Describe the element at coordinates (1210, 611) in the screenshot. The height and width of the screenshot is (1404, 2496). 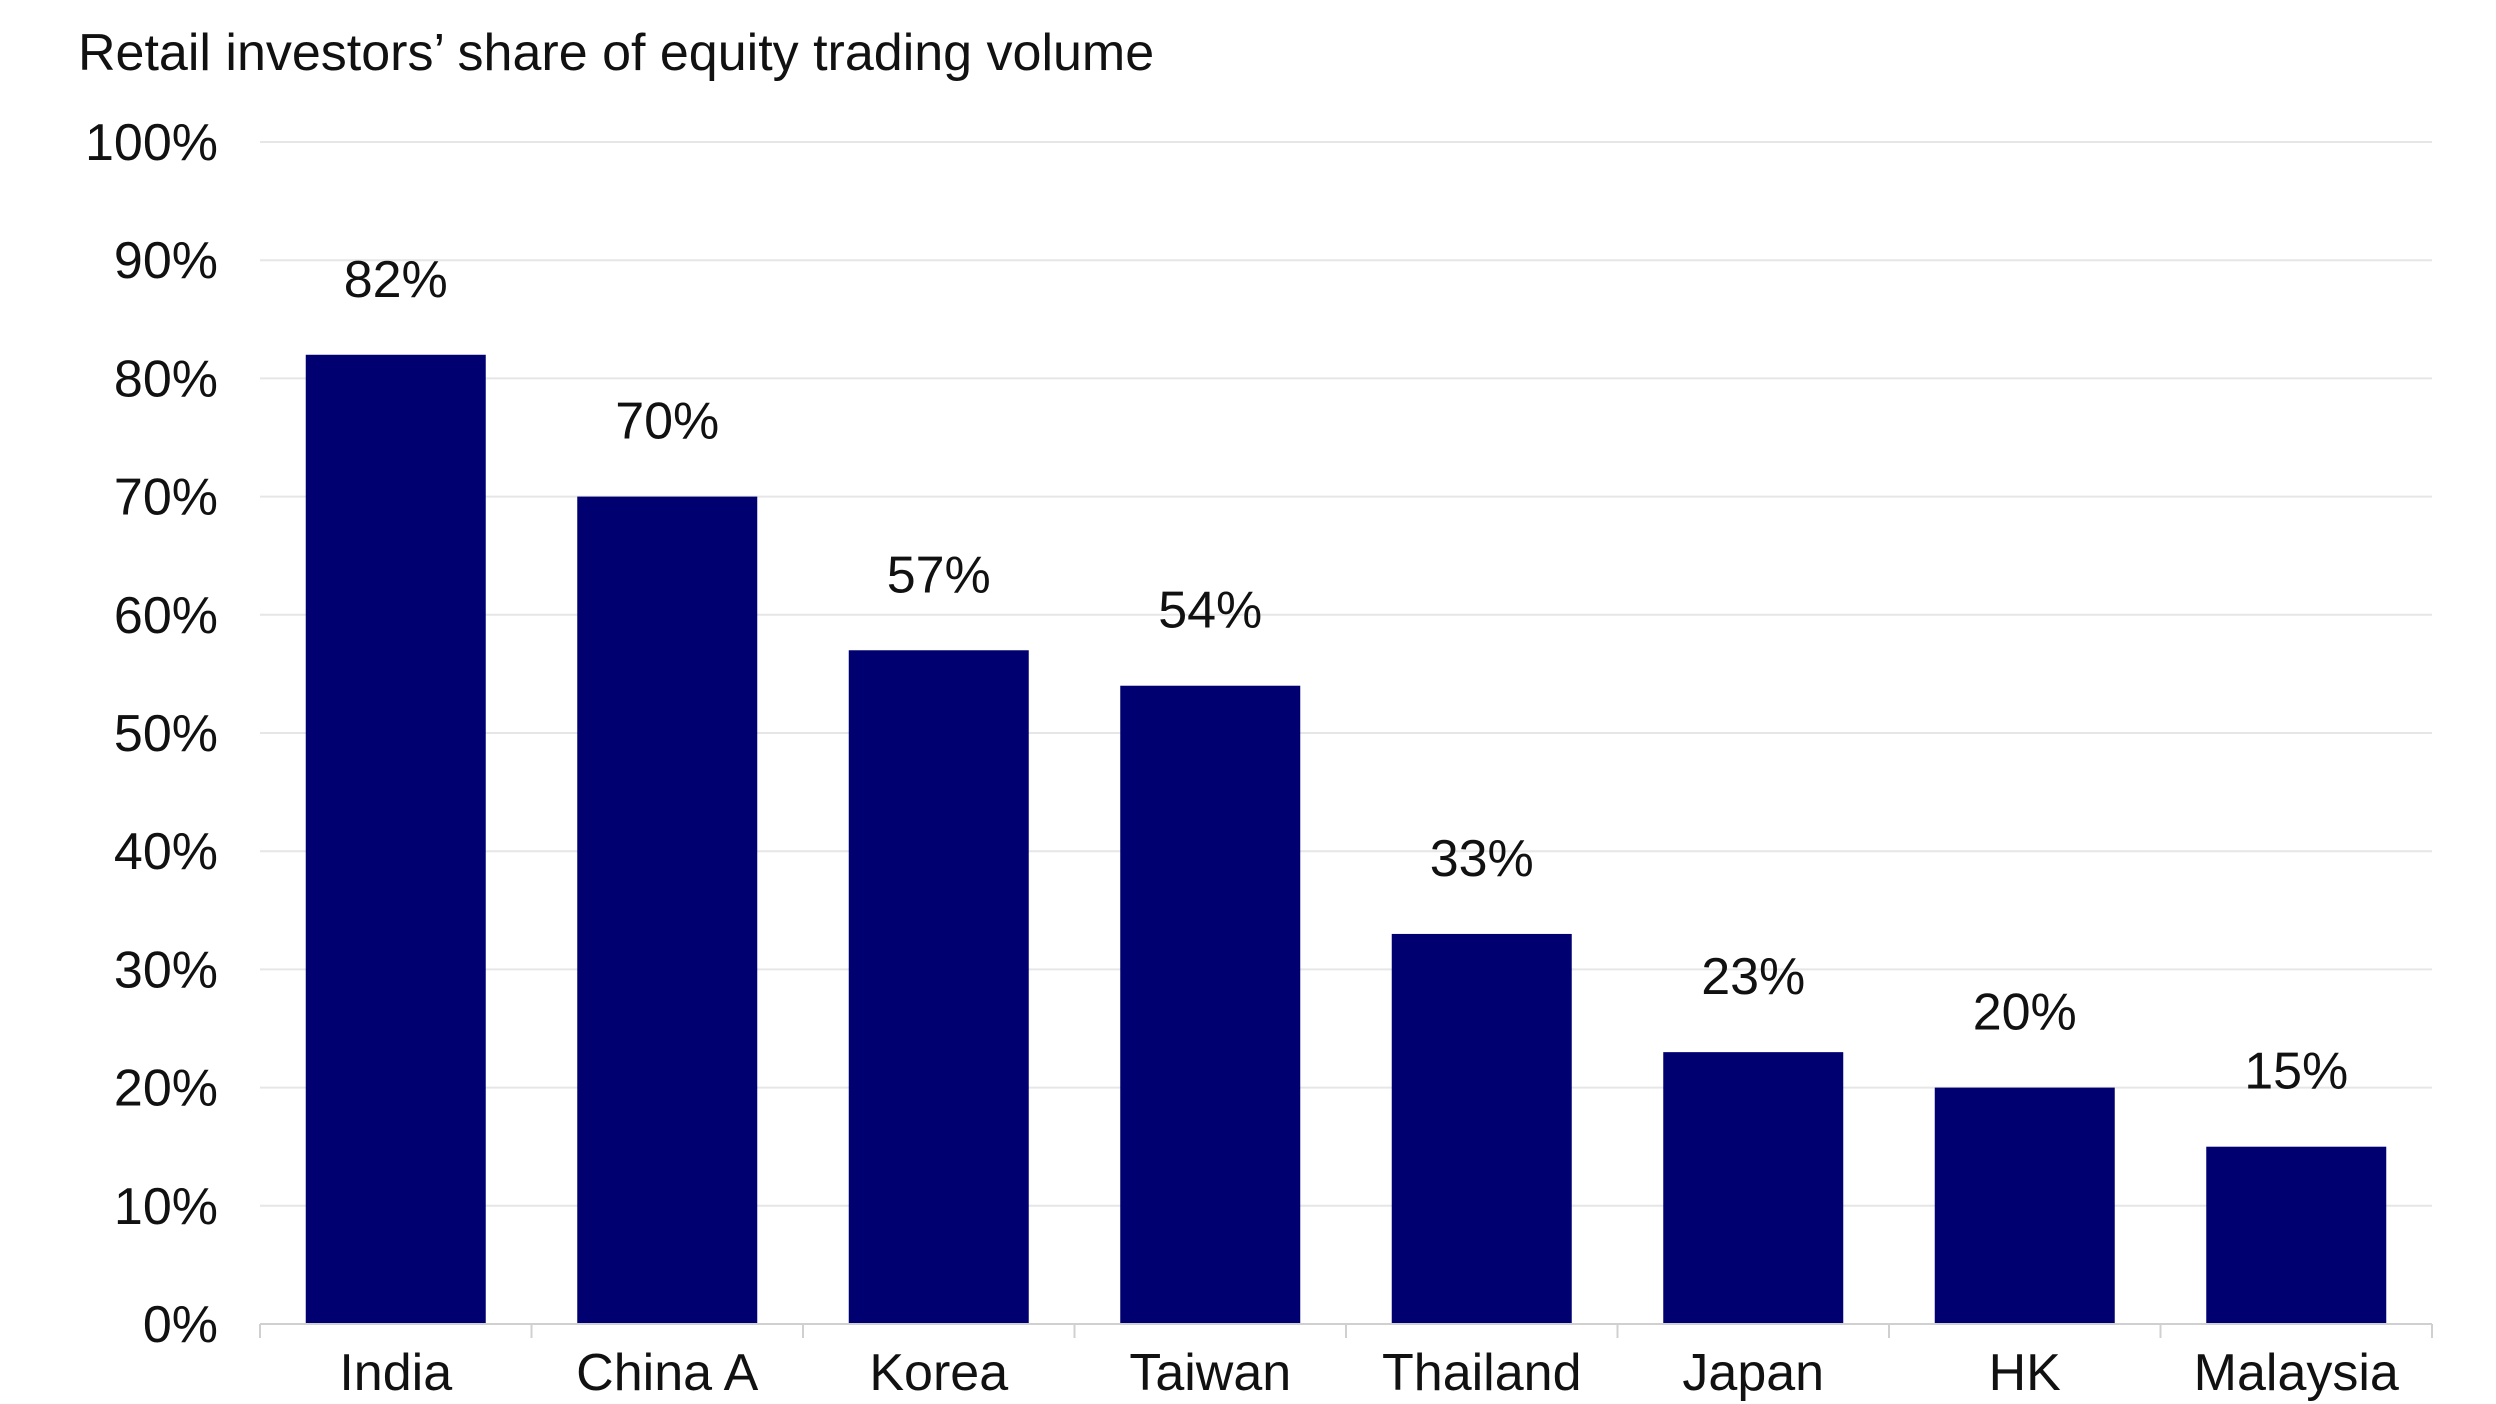
I see `bar-value-label: 54%` at that location.